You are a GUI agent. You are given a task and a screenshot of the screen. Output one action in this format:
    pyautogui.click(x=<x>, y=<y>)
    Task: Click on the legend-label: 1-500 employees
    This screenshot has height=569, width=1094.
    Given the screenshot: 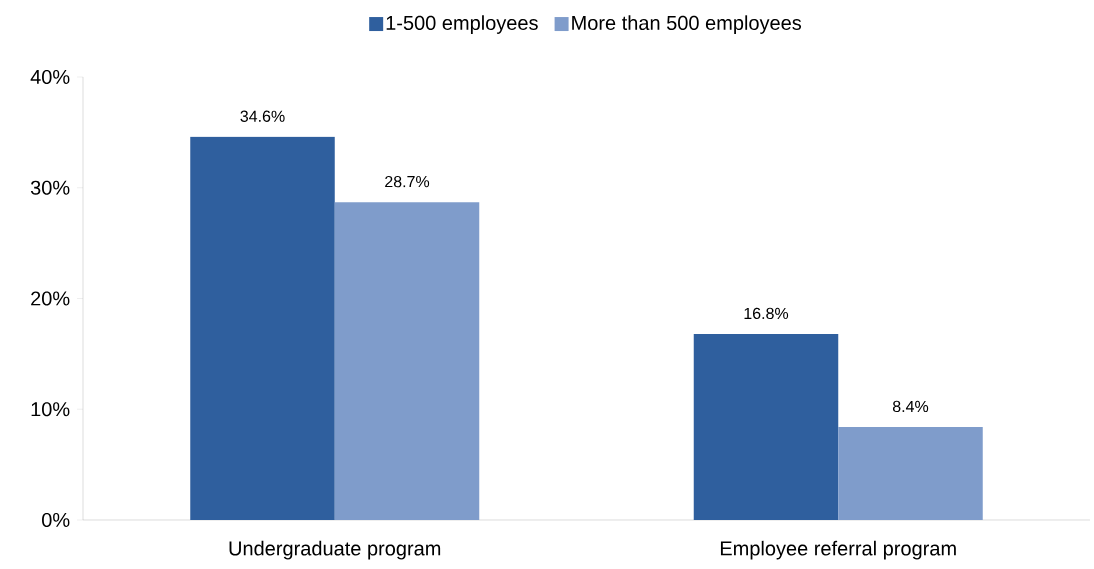 What is the action you would take?
    pyautogui.click(x=462, y=24)
    